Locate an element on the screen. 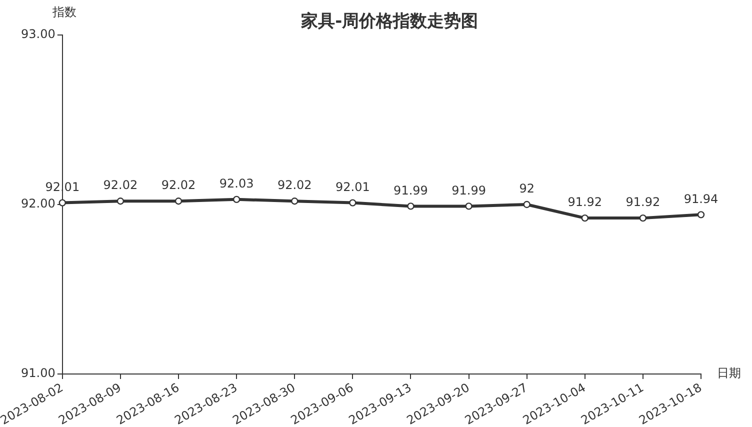 This screenshot has height=427, width=752. data-label: 92 is located at coordinates (526, 189).